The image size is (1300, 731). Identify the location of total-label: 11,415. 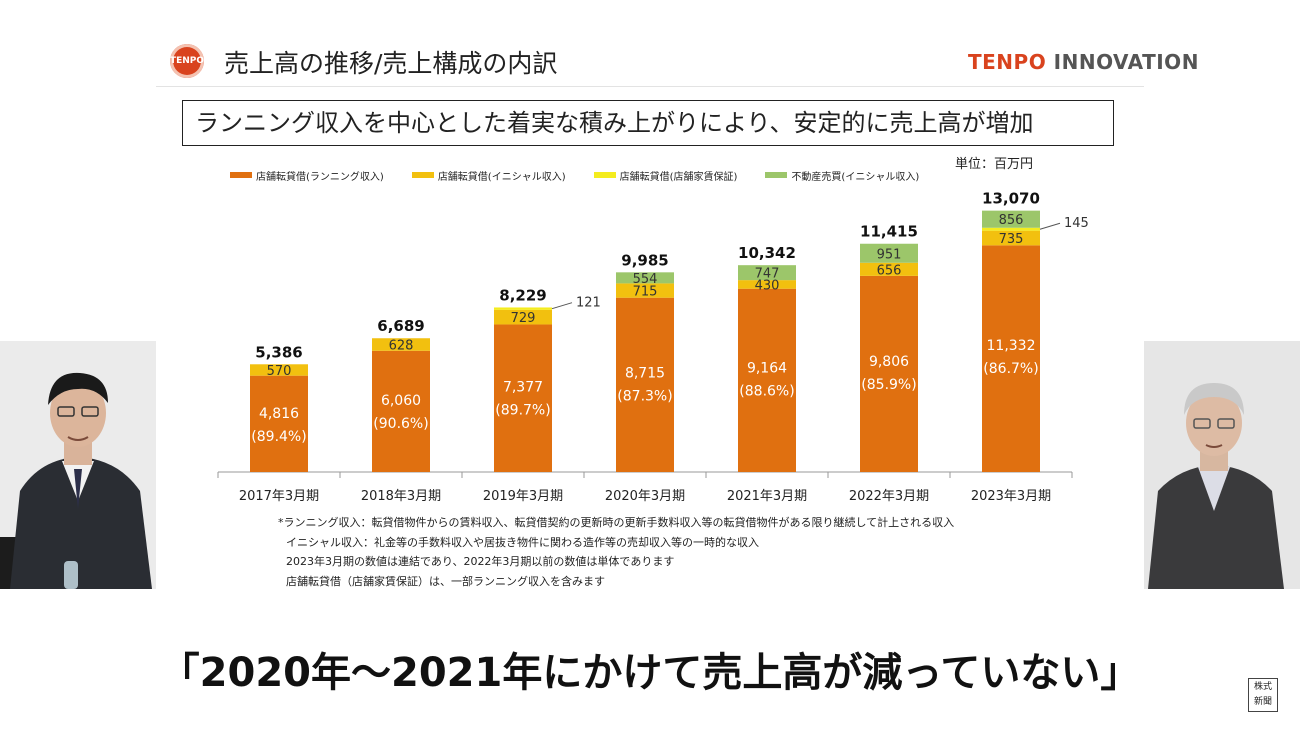
(889, 232).